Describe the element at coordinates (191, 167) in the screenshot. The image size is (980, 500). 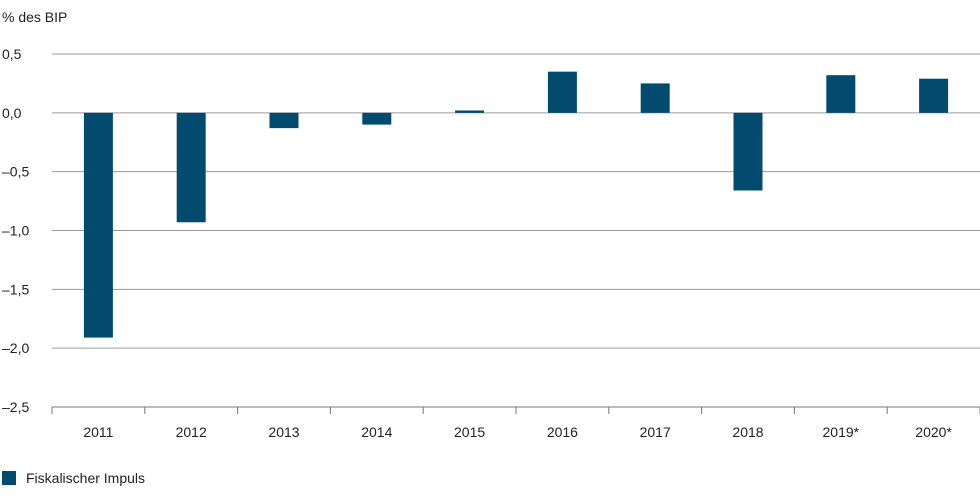
I see `bar-2012` at that location.